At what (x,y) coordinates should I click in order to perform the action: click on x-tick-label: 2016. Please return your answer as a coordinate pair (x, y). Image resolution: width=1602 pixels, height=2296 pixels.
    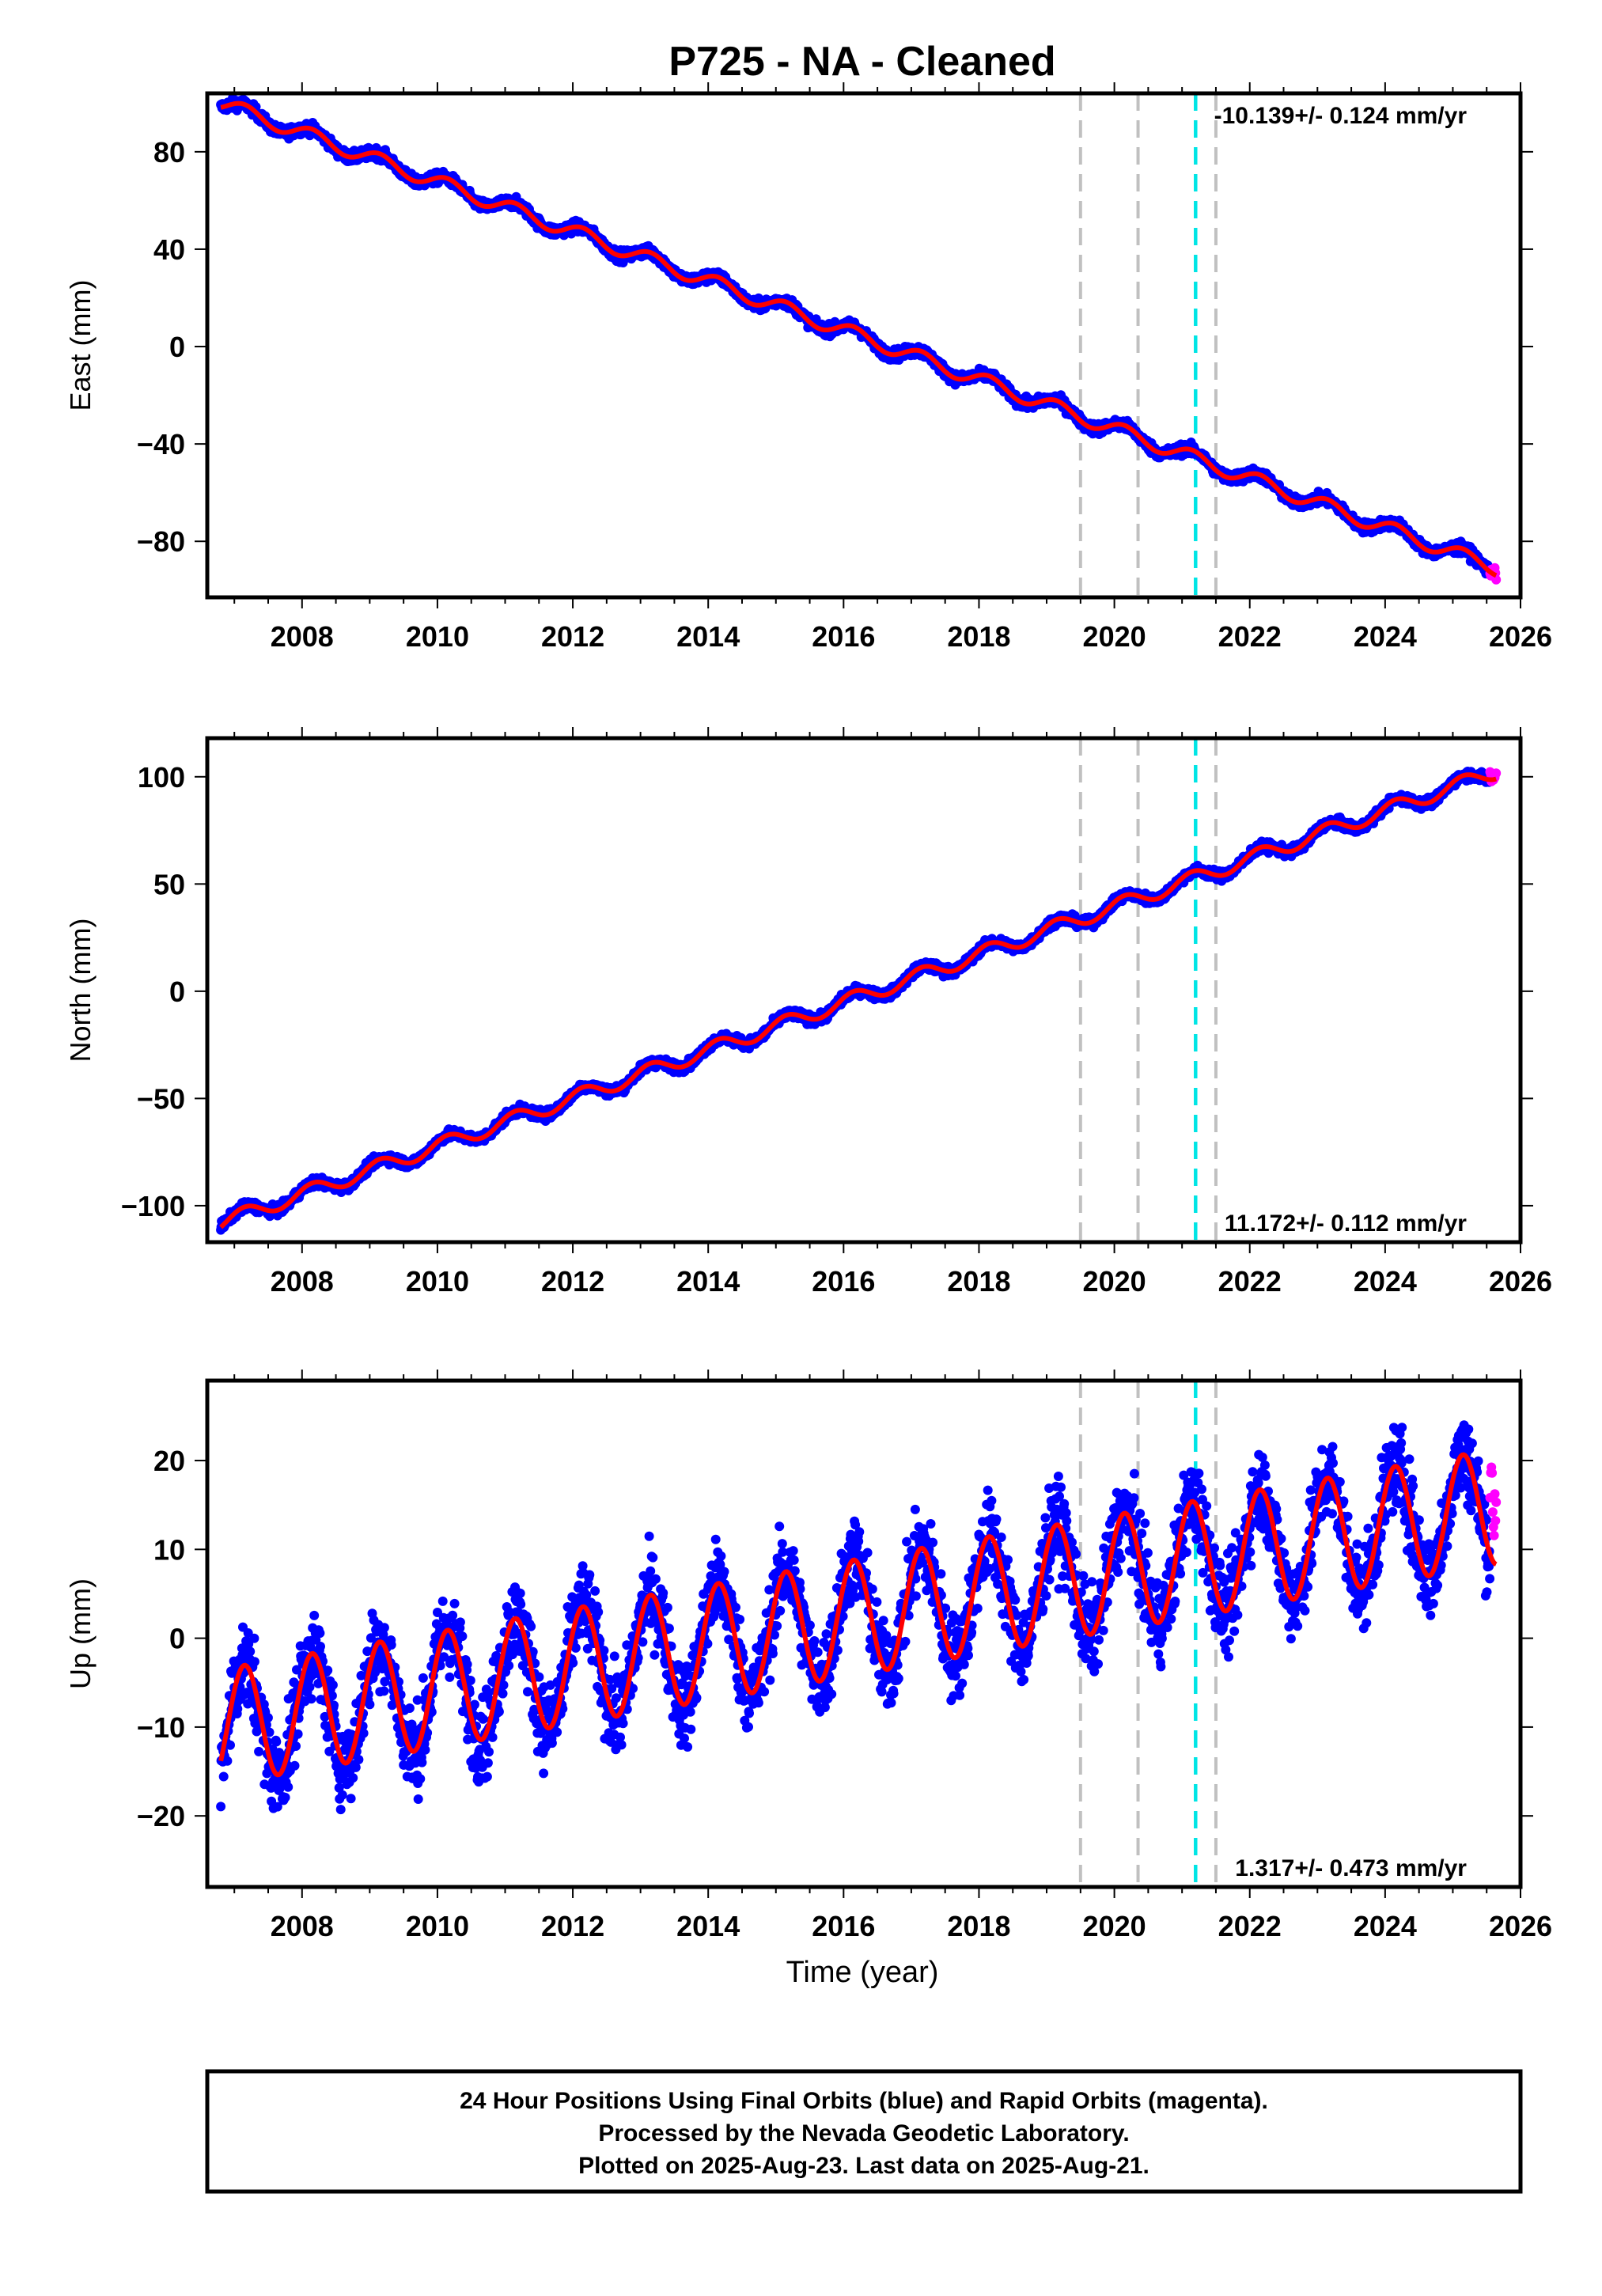
    Looking at the image, I should click on (843, 636).